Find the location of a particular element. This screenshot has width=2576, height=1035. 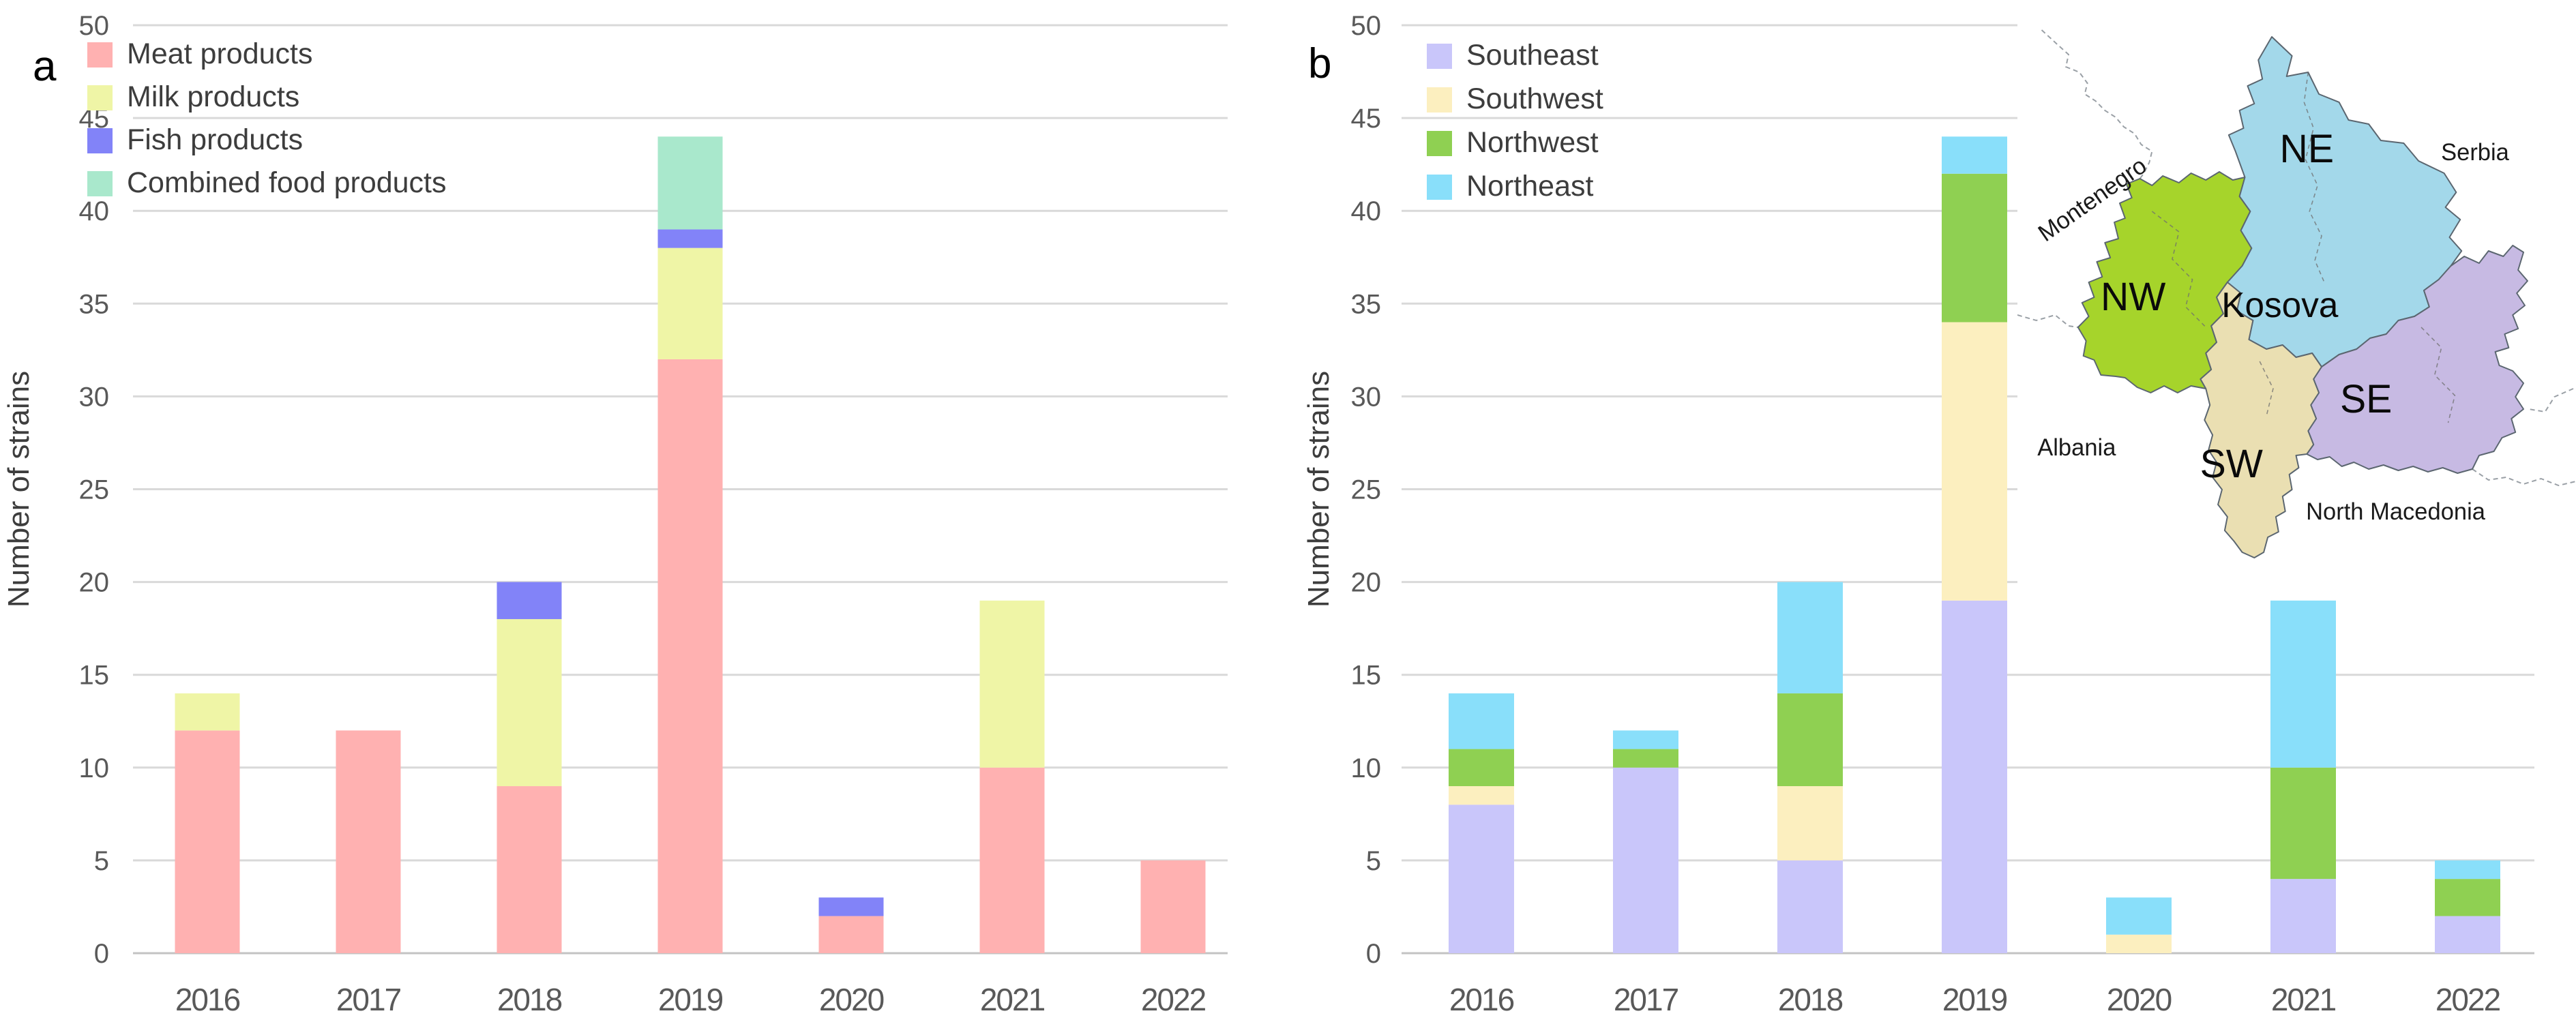

y-tick-label: 45 is located at coordinates (1366, 119).